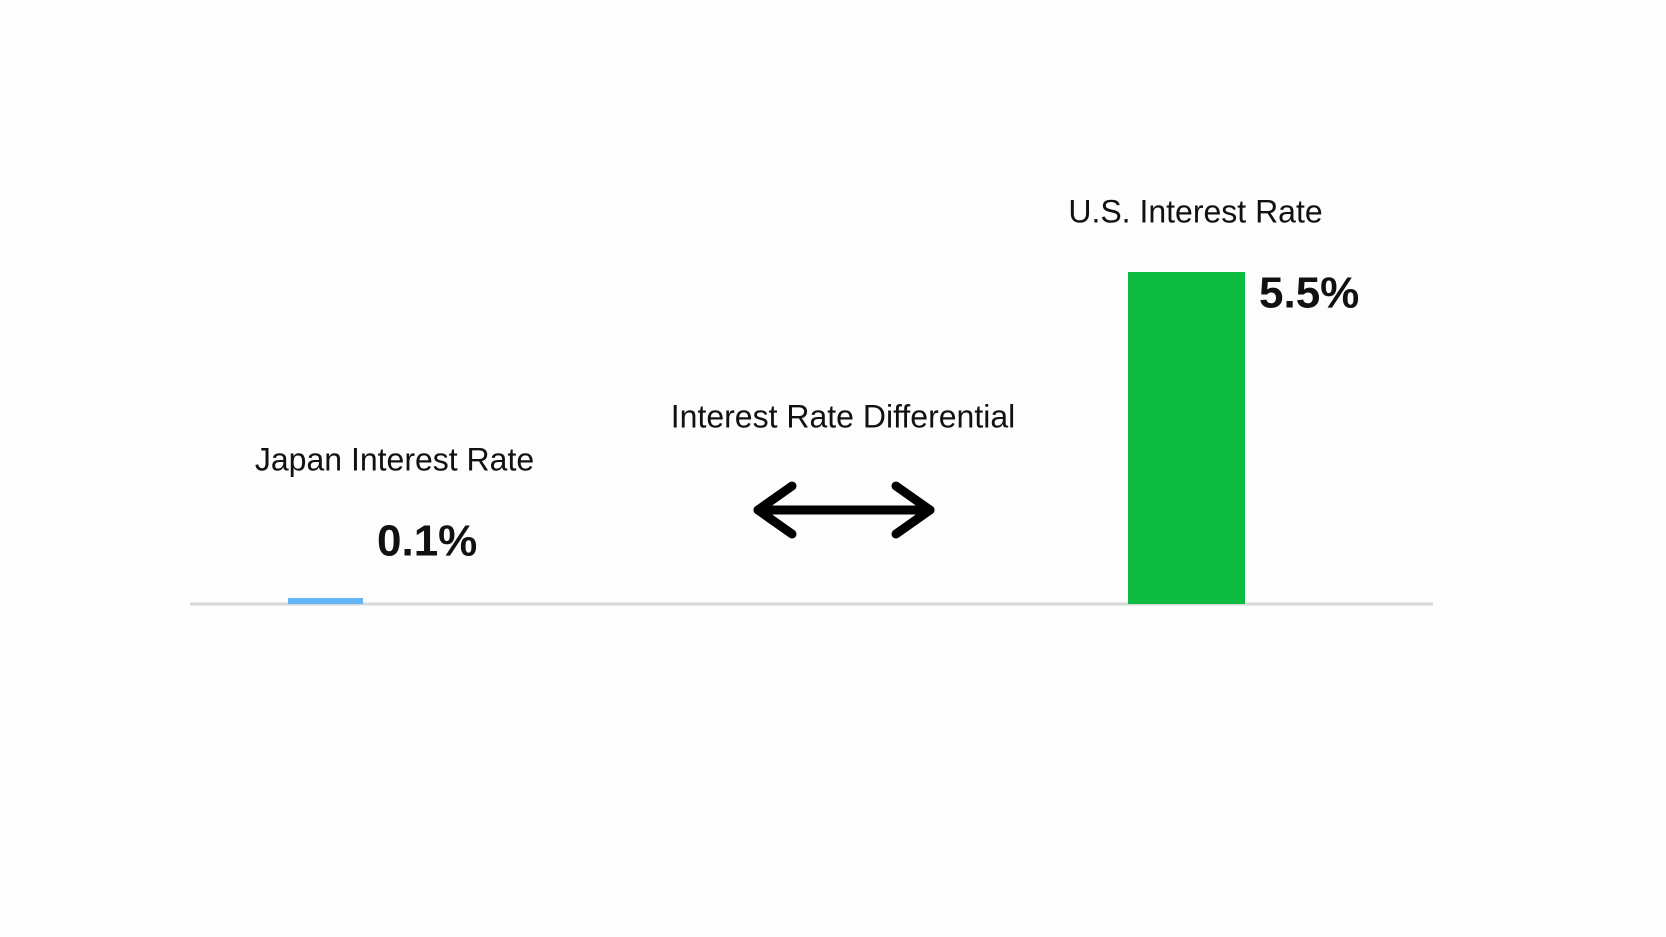 The image size is (1666, 937). What do you see at coordinates (844, 510) in the screenshot?
I see `double-arrow` at bounding box center [844, 510].